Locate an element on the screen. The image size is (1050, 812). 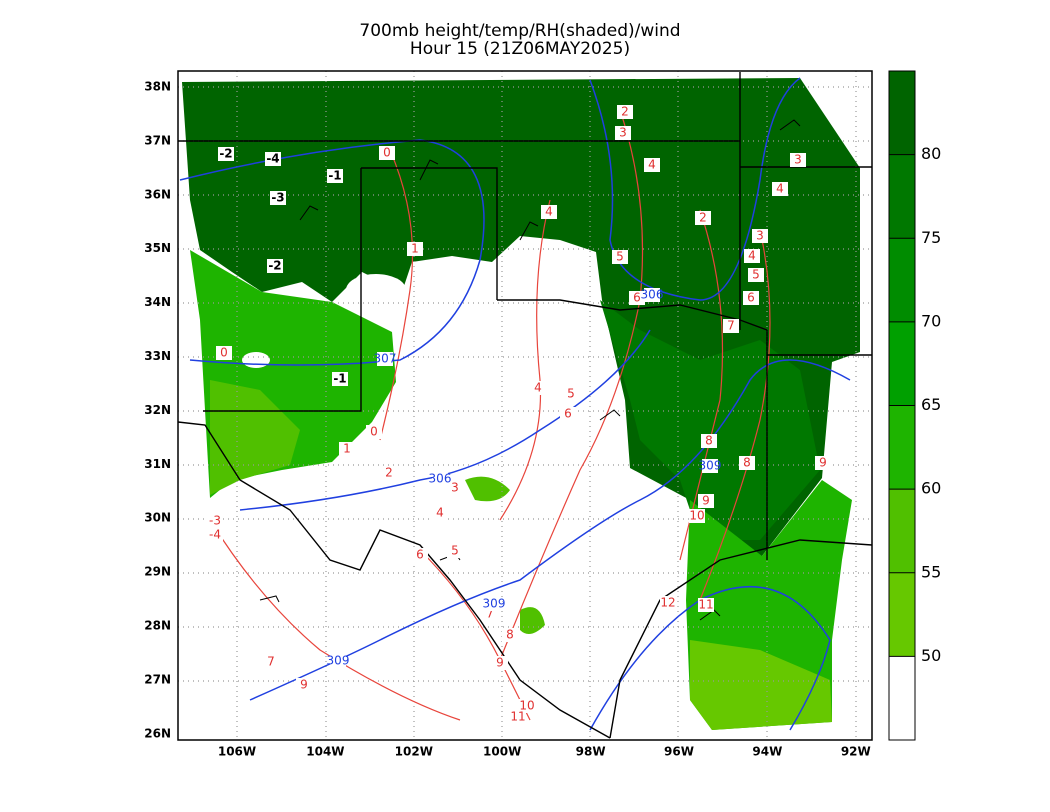
latitude-label: 30N is located at coordinates (157, 518).